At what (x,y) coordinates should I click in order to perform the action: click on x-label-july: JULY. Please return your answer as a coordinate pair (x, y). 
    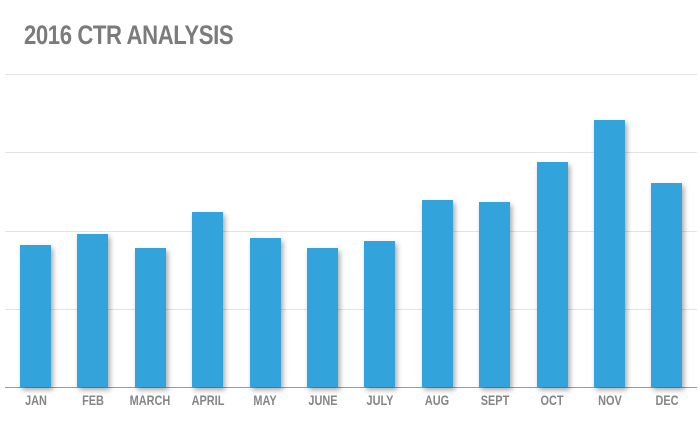
    Looking at the image, I should click on (380, 400).